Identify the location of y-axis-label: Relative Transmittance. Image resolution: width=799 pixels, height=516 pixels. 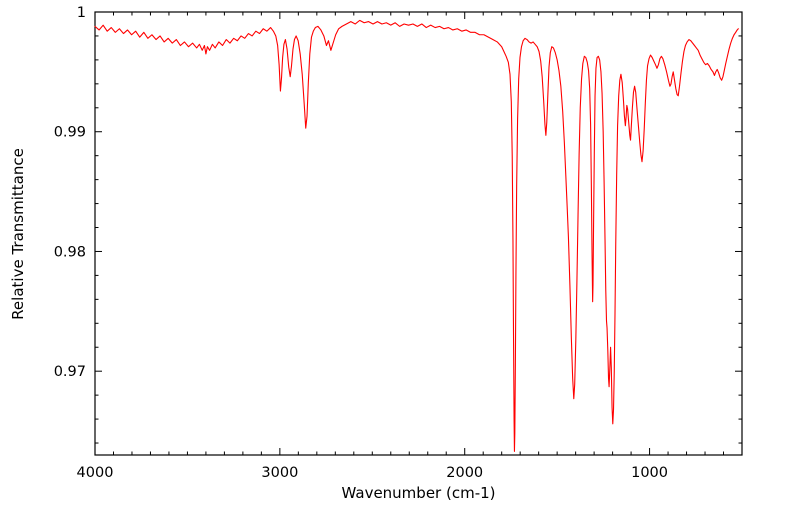
(18, 233).